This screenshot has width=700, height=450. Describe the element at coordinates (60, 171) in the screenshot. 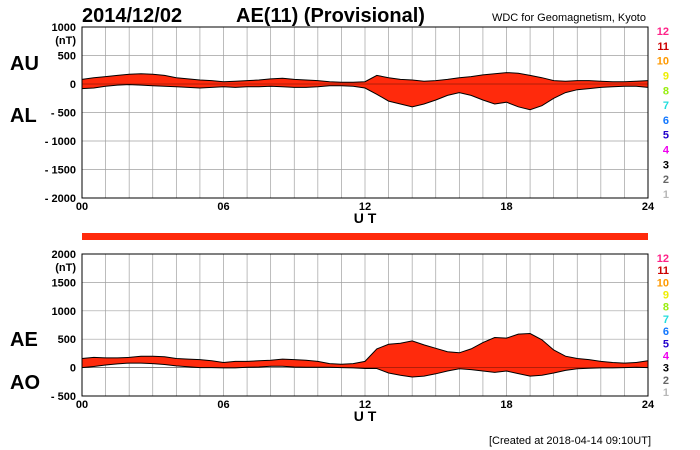

I see `y-tick-label: - 1500` at that location.